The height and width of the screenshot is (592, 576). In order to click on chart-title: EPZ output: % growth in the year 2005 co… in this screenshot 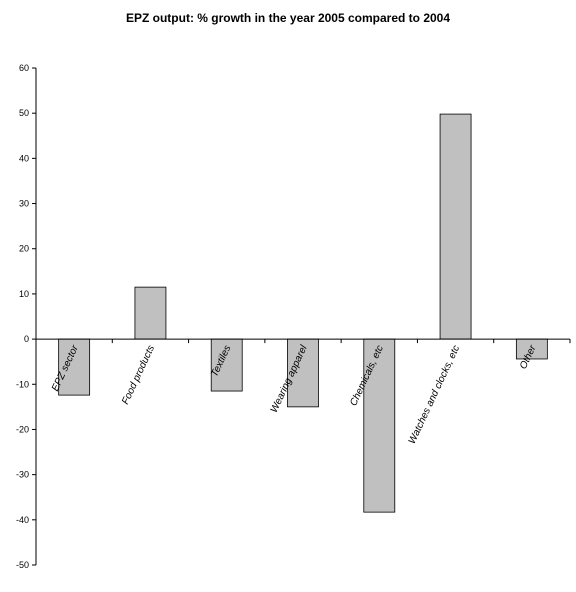, I will do `click(288, 18)`.